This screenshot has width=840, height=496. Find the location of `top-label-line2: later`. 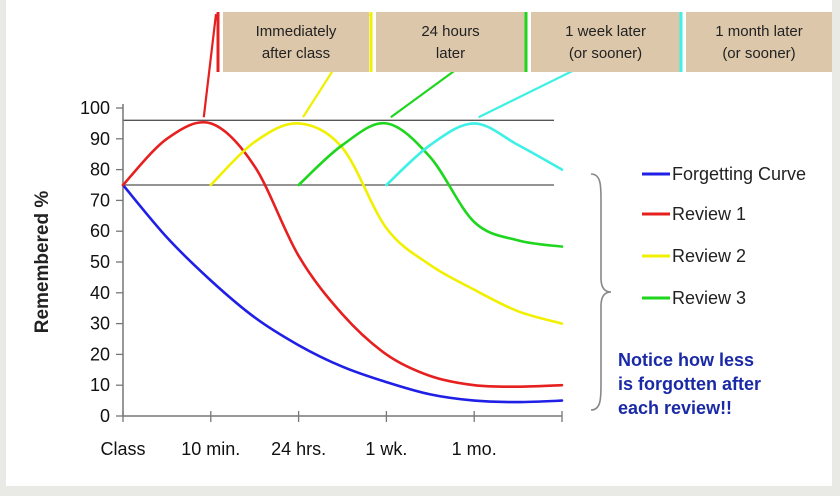

top-label-line2: later is located at coordinates (450, 53).